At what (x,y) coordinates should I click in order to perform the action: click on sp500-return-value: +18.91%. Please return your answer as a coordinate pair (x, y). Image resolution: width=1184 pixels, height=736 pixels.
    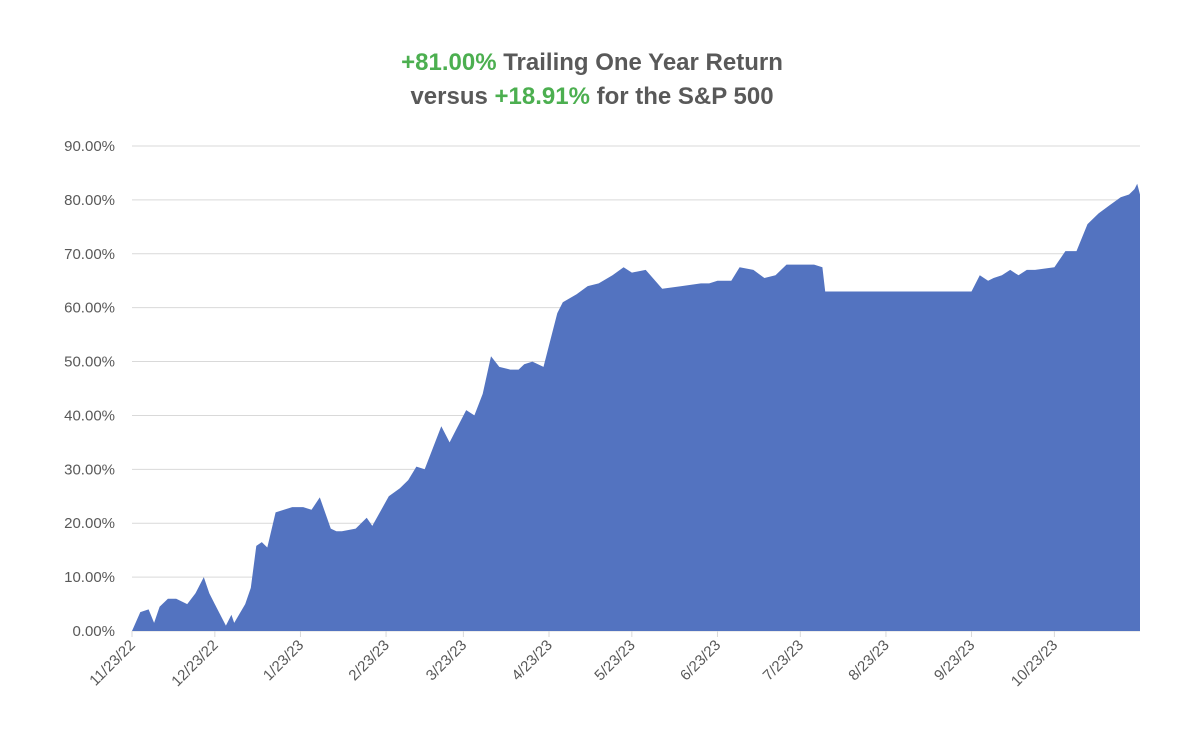
    Looking at the image, I should click on (542, 96).